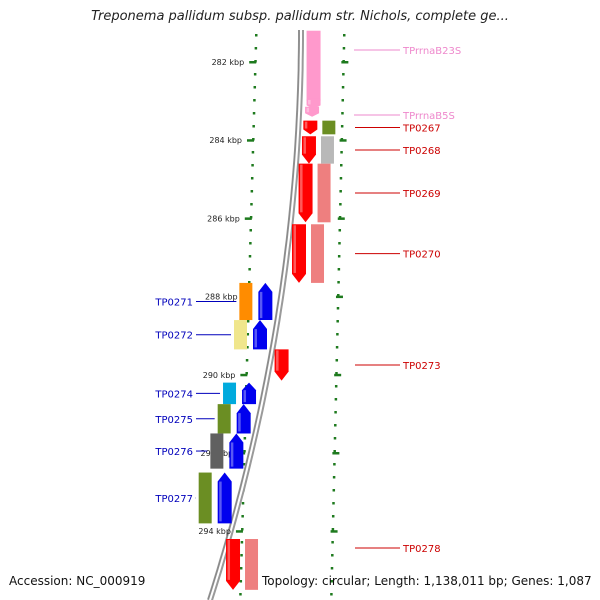 The image size is (600, 600). What do you see at coordinates (260, 335) in the screenshot?
I see `reverse-gene-TP0272` at bounding box center [260, 335].